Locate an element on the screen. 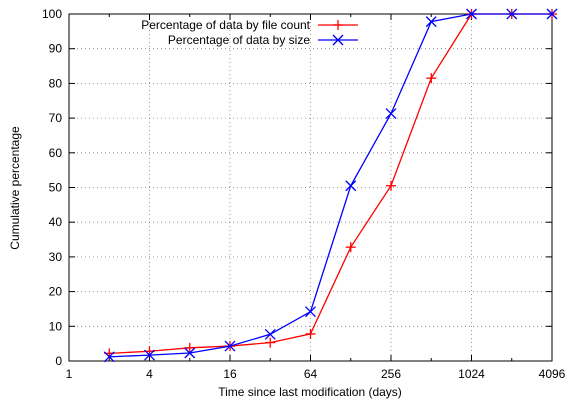 This screenshot has height=400, width=565. y-tick-label: 0 is located at coordinates (58, 361).